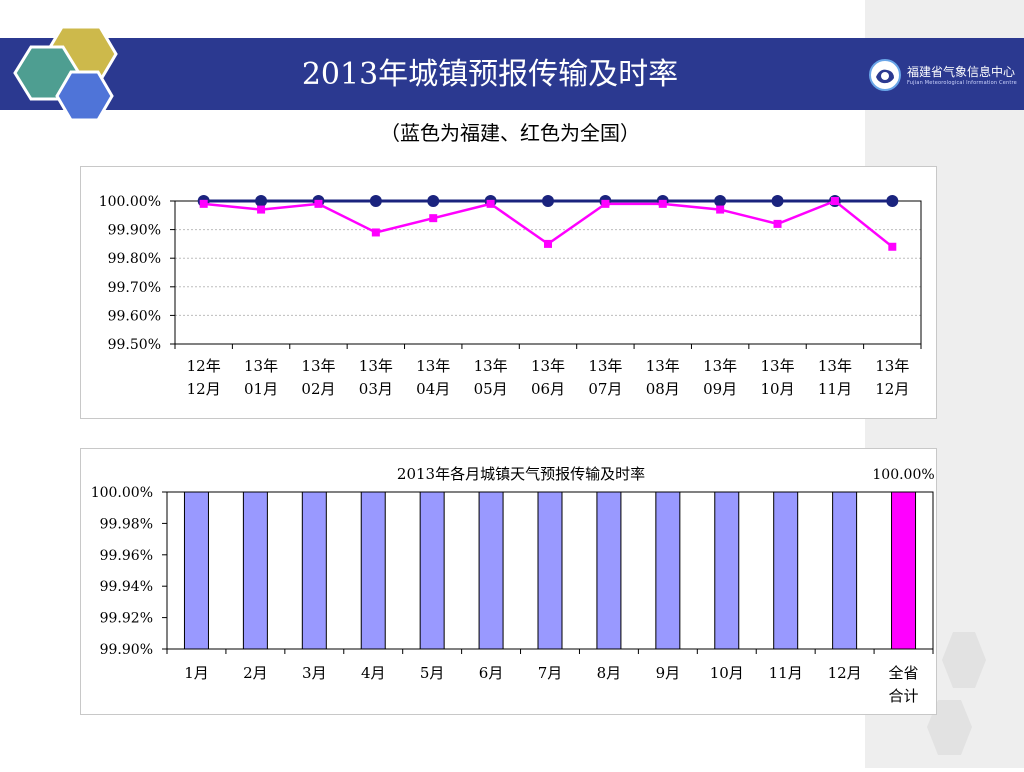 This screenshot has width=1024, height=772. What do you see at coordinates (961, 72) in the screenshot?
I see `logo-name: 福建省气象信息中心` at bounding box center [961, 72].